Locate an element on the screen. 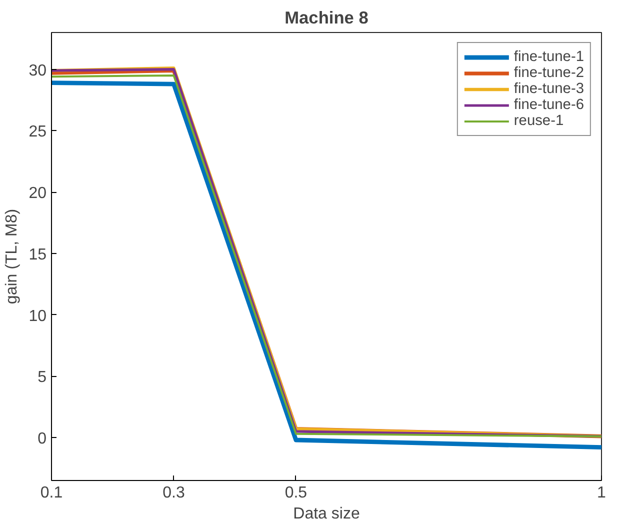 Image resolution: width=623 pixels, height=532 pixels. y-tick-label: 15 is located at coordinates (37, 255).